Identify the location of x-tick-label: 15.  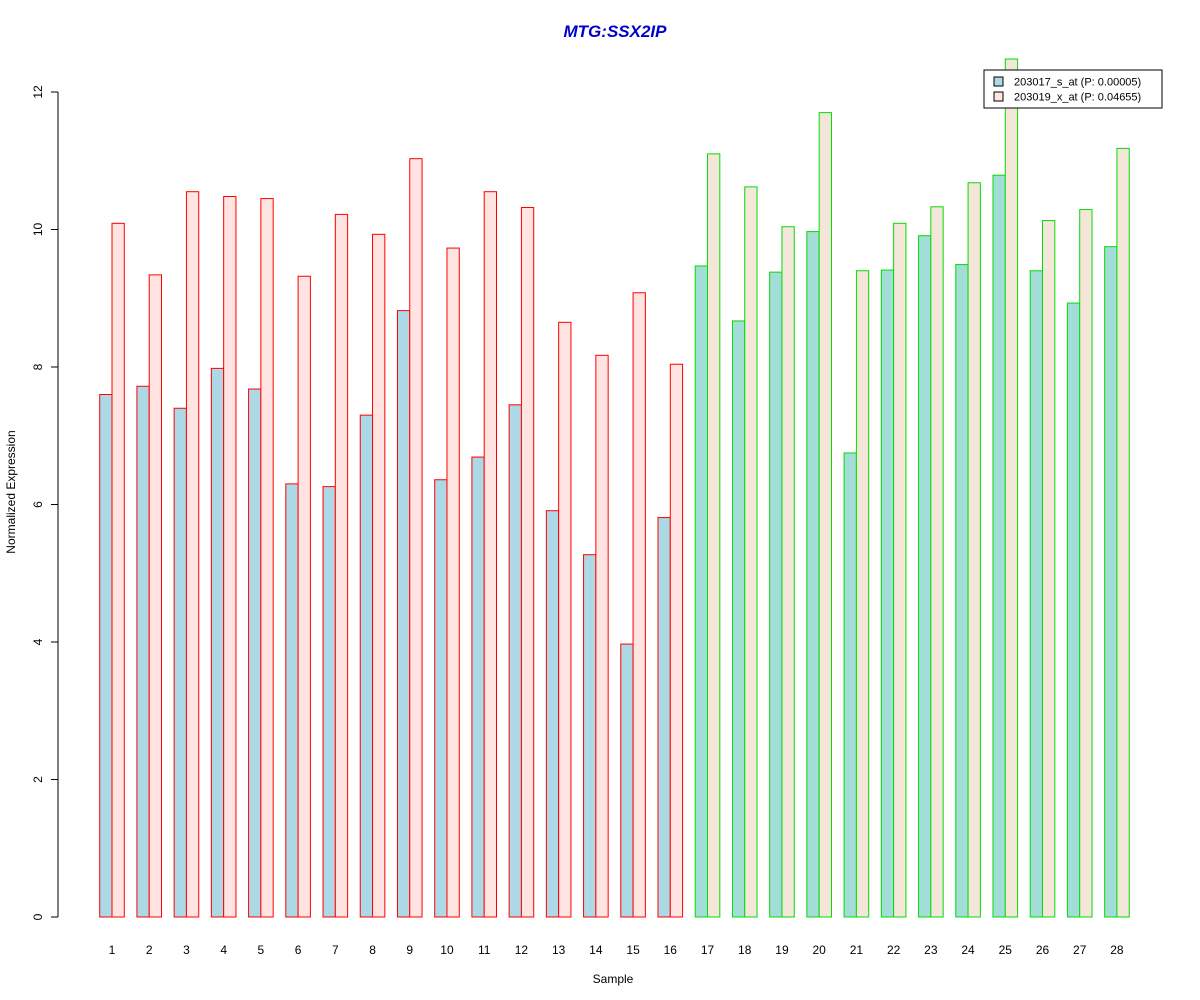
(633, 950).